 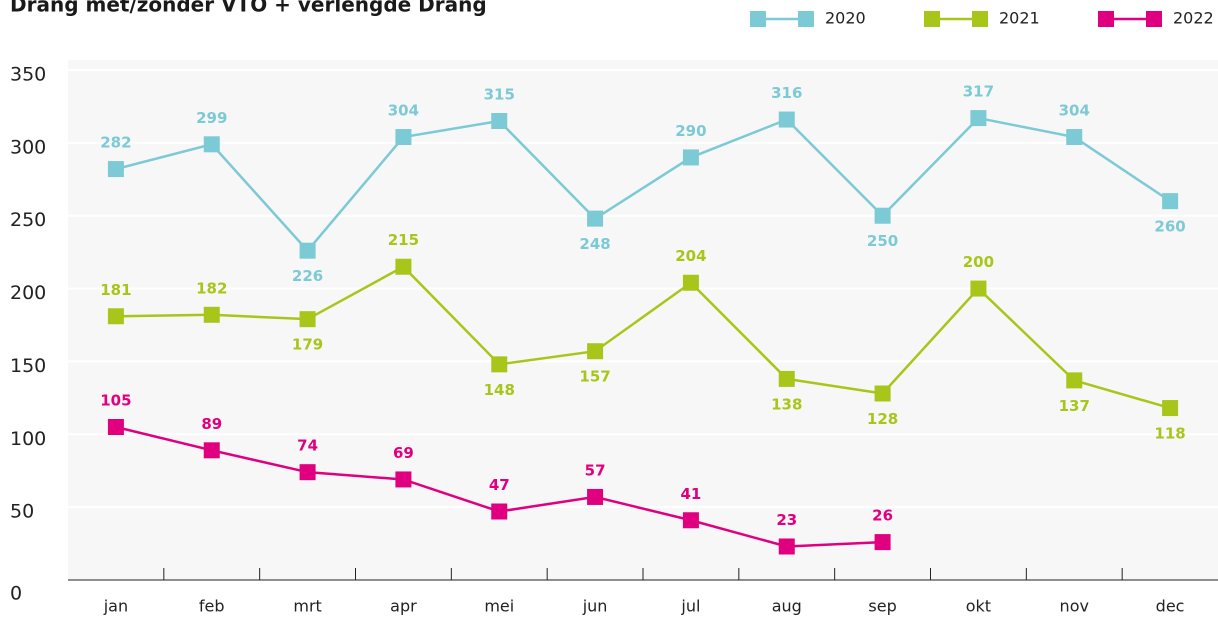 What do you see at coordinates (212, 606) in the screenshot?
I see `x-tick-label: feb` at bounding box center [212, 606].